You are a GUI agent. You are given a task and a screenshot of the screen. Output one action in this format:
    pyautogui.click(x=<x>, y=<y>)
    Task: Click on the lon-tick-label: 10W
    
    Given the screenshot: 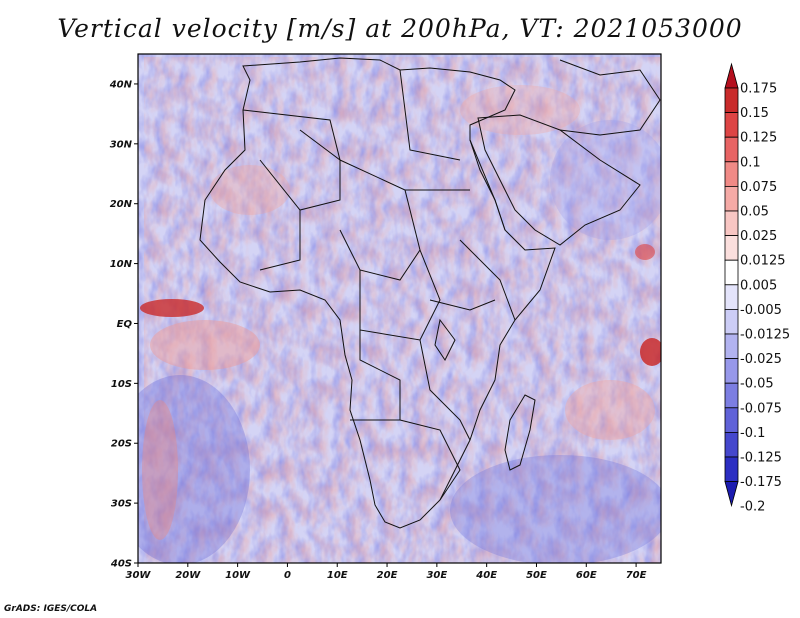 What is the action you would take?
    pyautogui.click(x=238, y=575)
    